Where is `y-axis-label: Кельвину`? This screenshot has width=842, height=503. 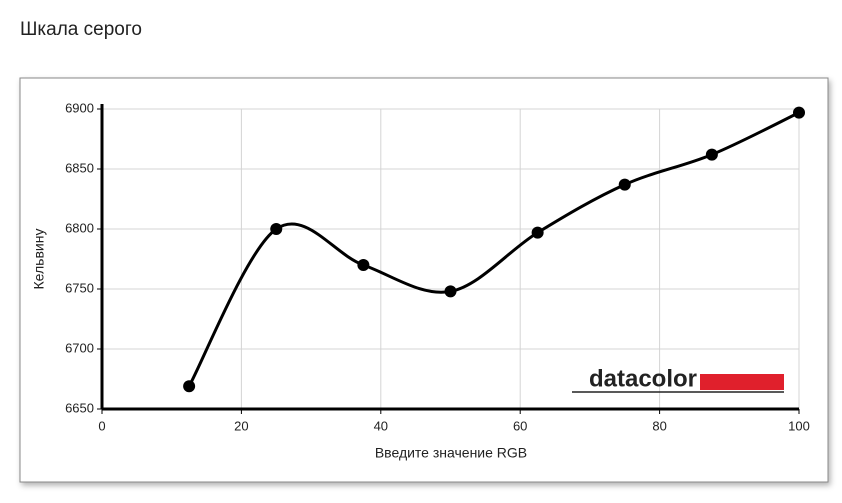
y-axis-label: Кельвину is located at coordinates (39, 259).